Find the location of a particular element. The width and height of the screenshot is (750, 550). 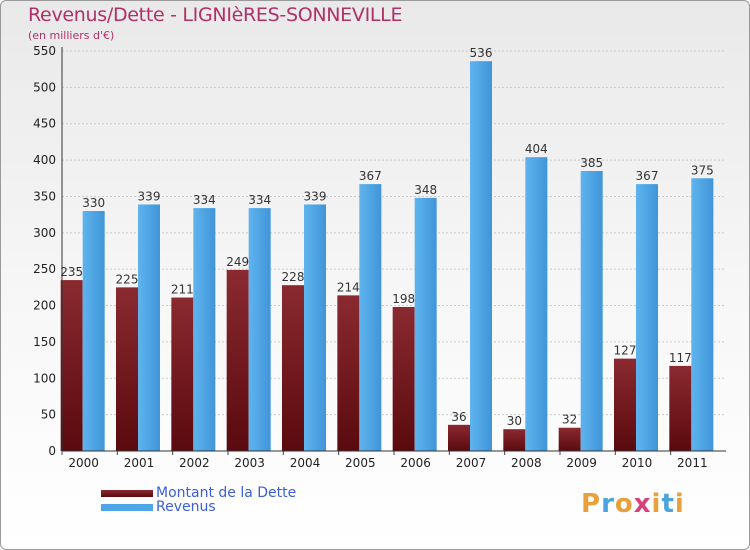

y-axis-ticks: 0 50 100 150 200 250 300 350 400 450 500 550 is located at coordinates (44, 251).